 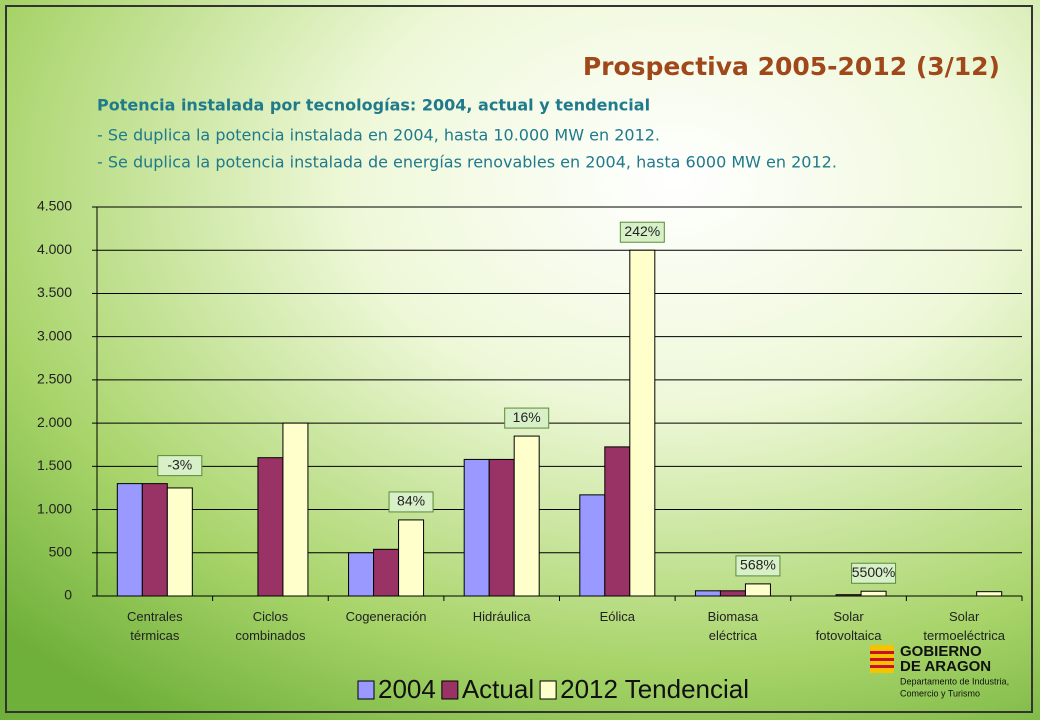 I want to click on annotation: 5500%, so click(x=874, y=572).